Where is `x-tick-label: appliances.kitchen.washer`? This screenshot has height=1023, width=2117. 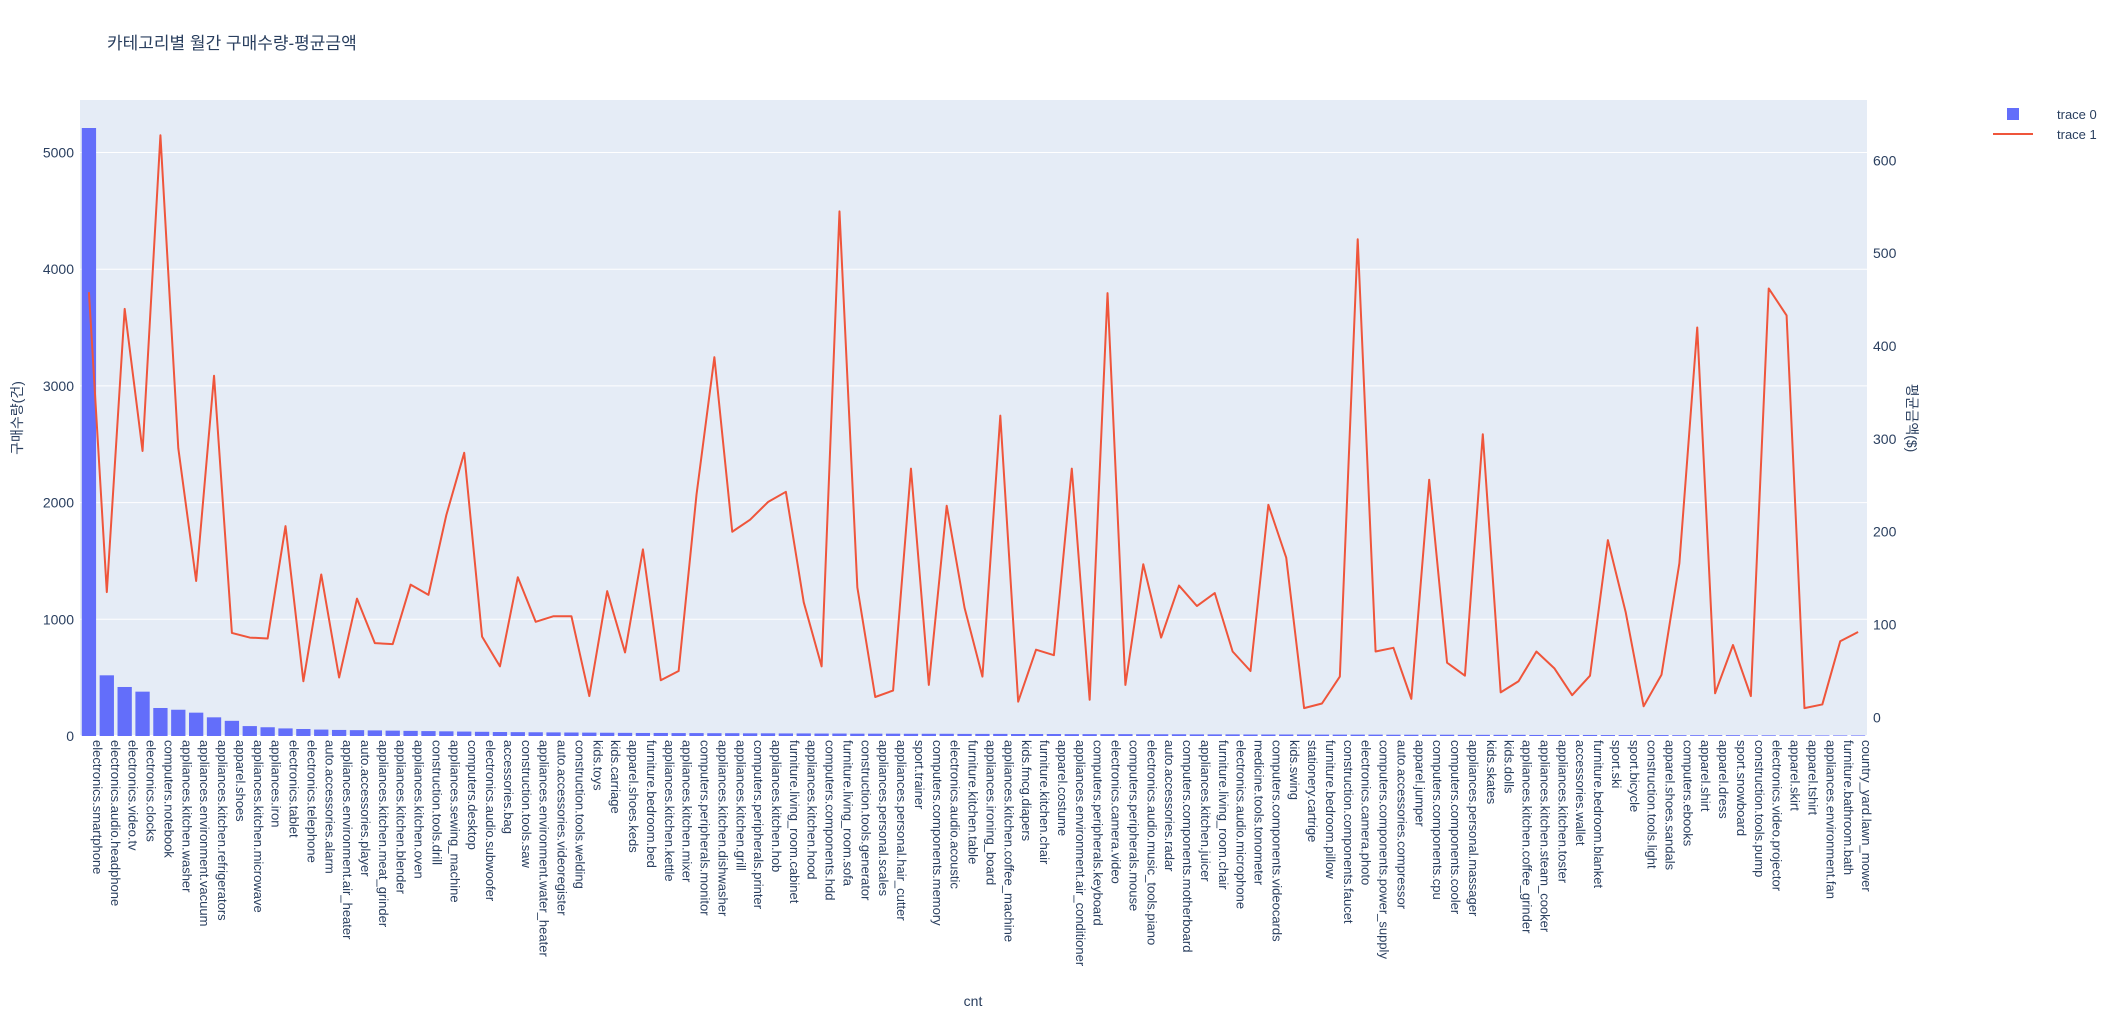
x-tick-label: appliances.kitchen.washer is located at coordinates (186, 816).